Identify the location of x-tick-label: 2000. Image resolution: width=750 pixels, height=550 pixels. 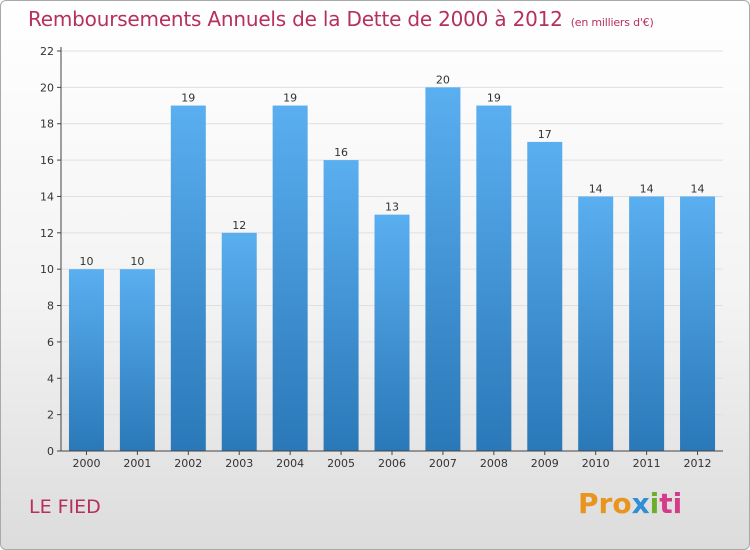
(86, 463).